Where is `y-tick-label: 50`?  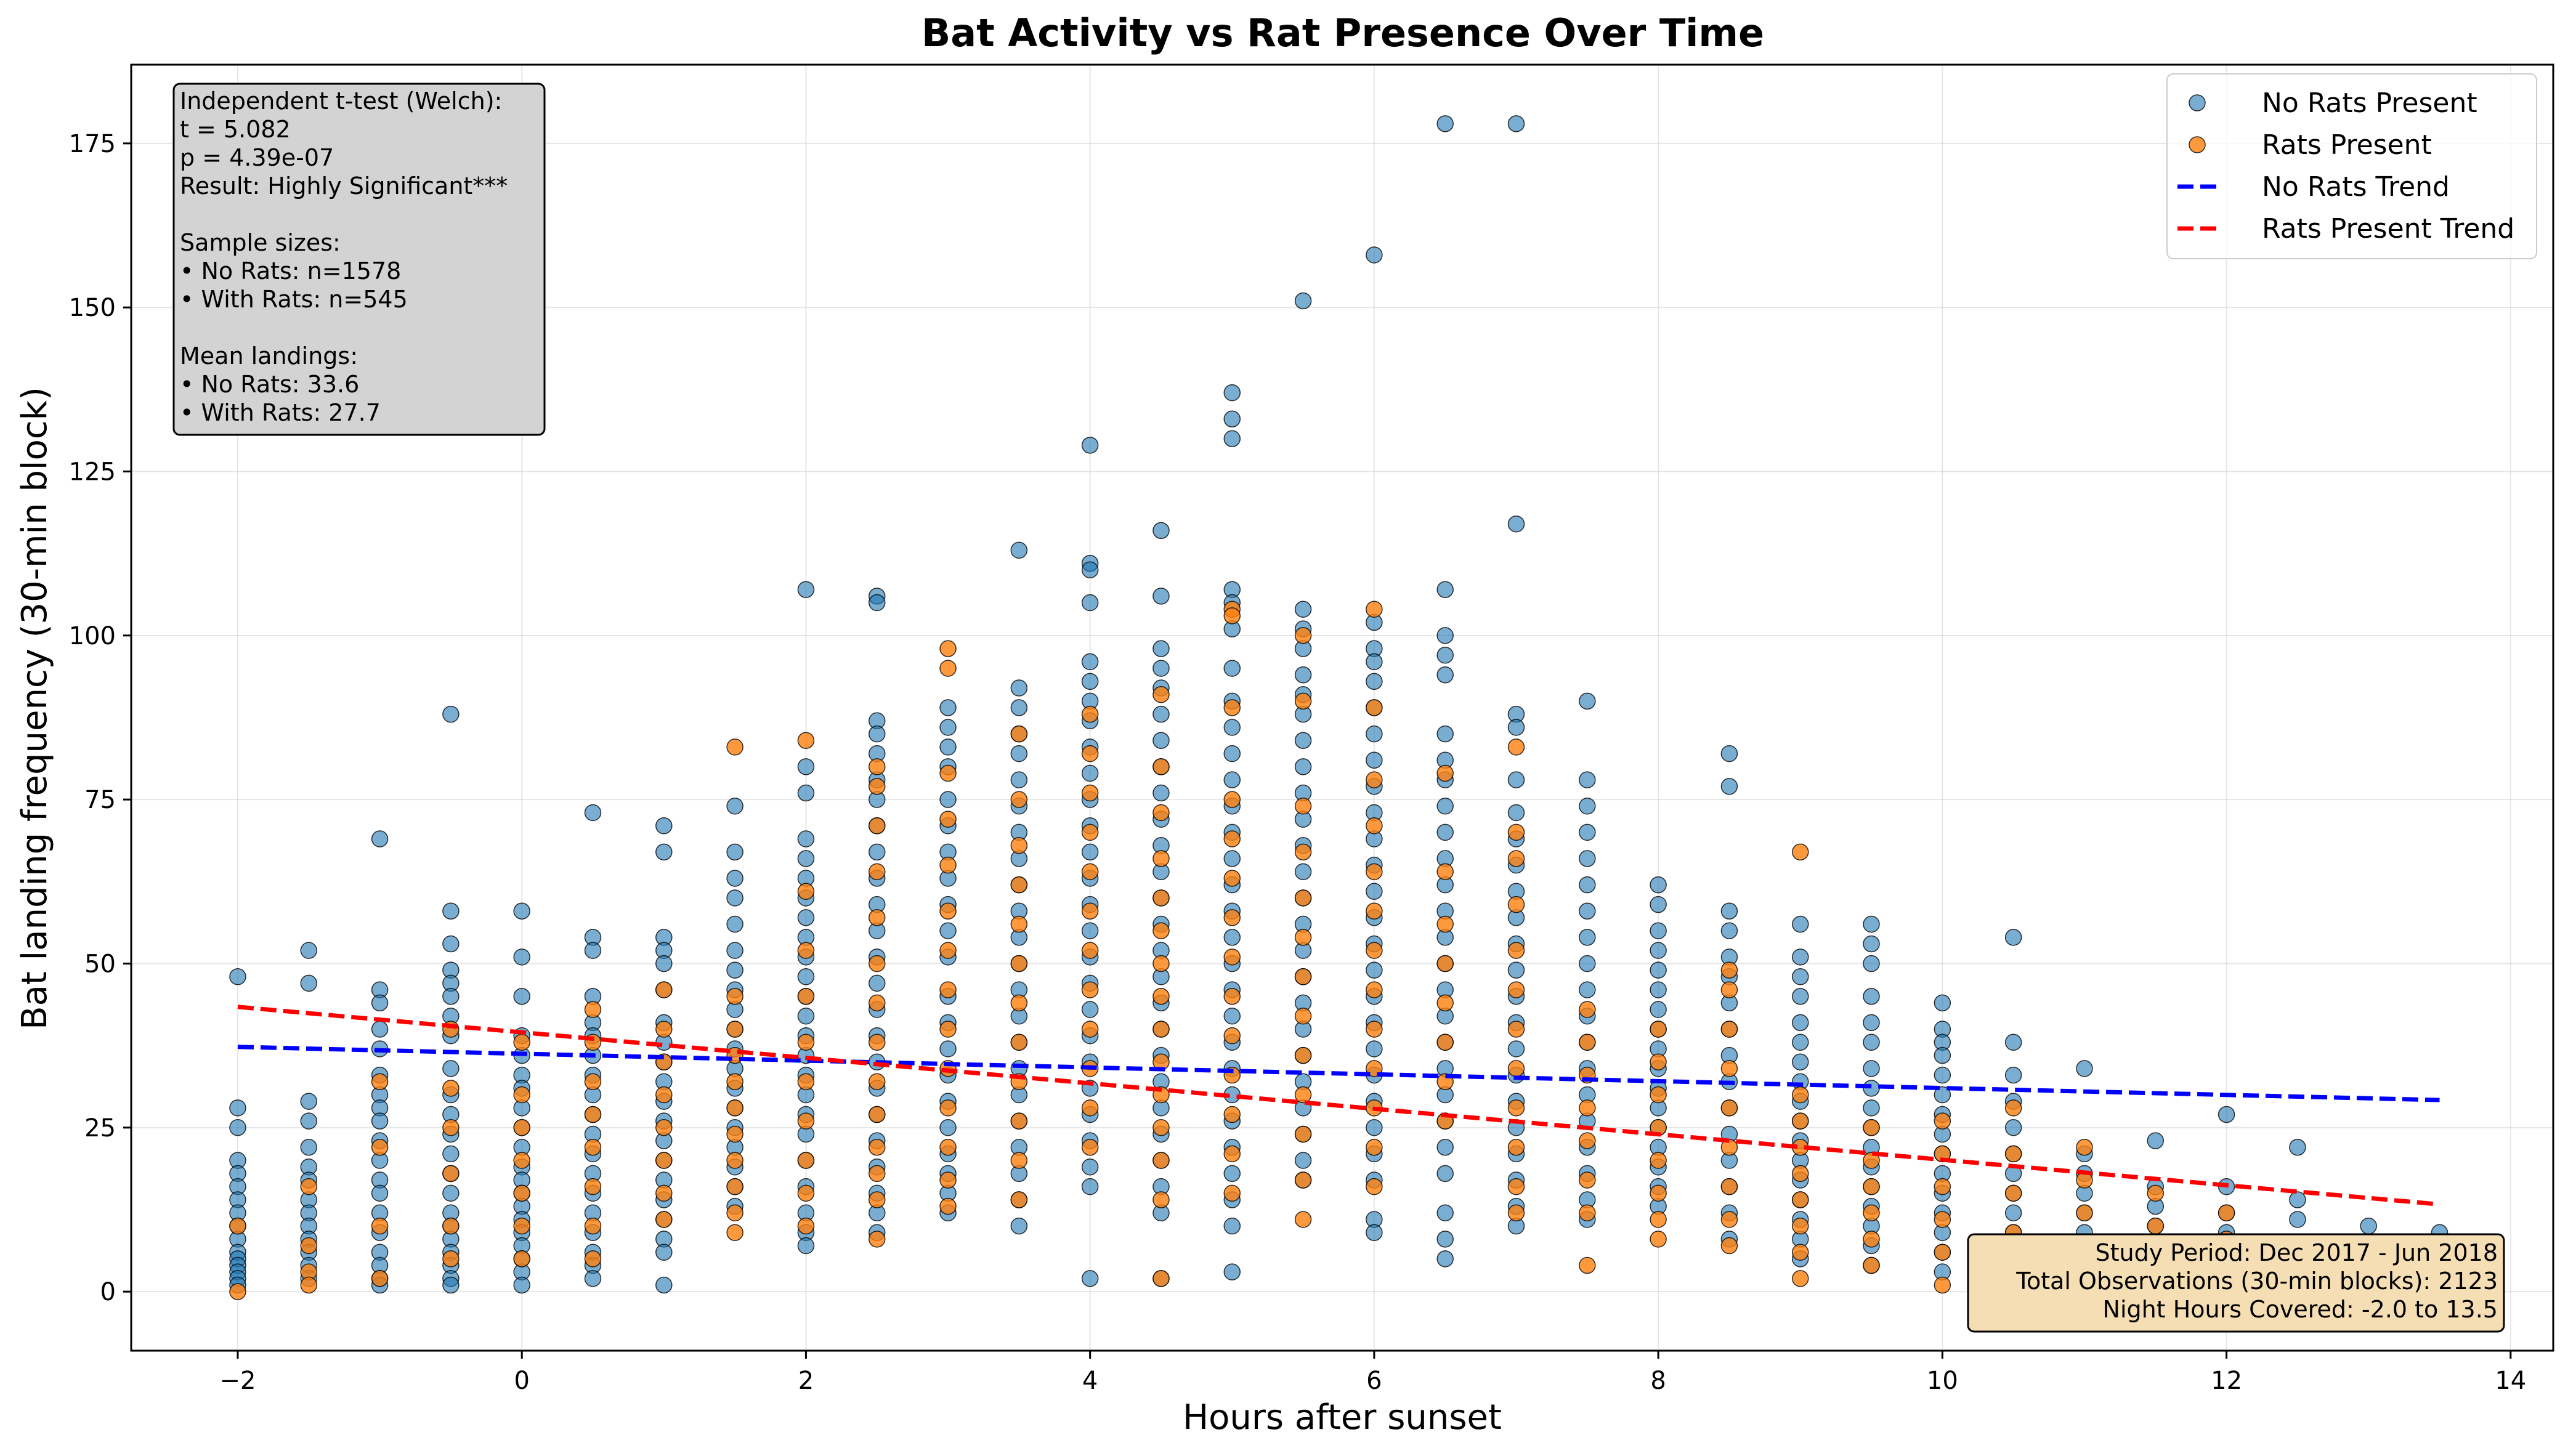
y-tick-label: 50 is located at coordinates (100, 964).